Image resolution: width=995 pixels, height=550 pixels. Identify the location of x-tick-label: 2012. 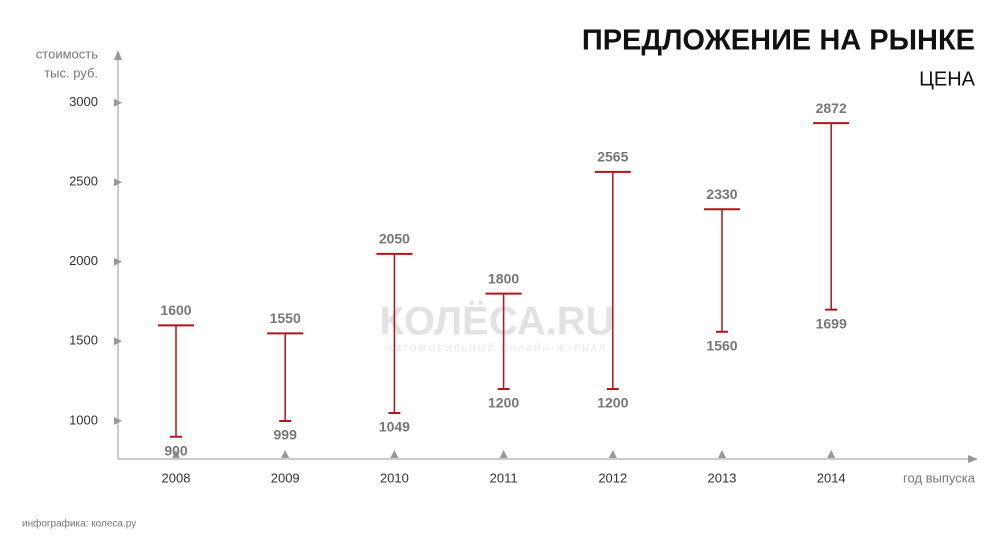
(612, 477).